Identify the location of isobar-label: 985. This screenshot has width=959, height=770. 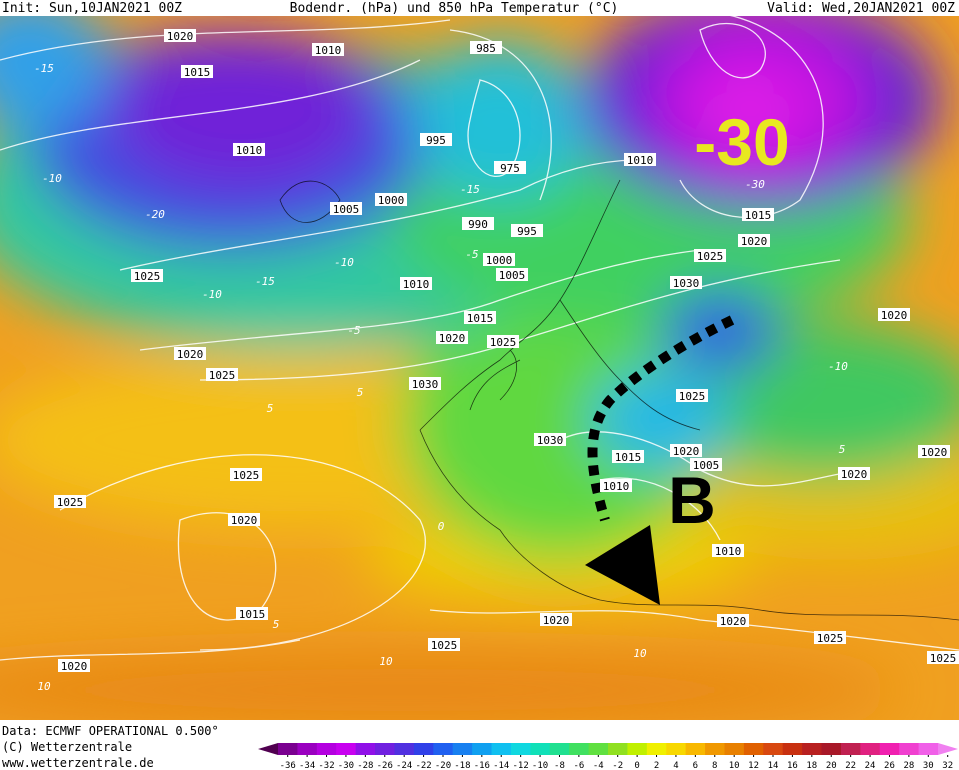
(486, 48).